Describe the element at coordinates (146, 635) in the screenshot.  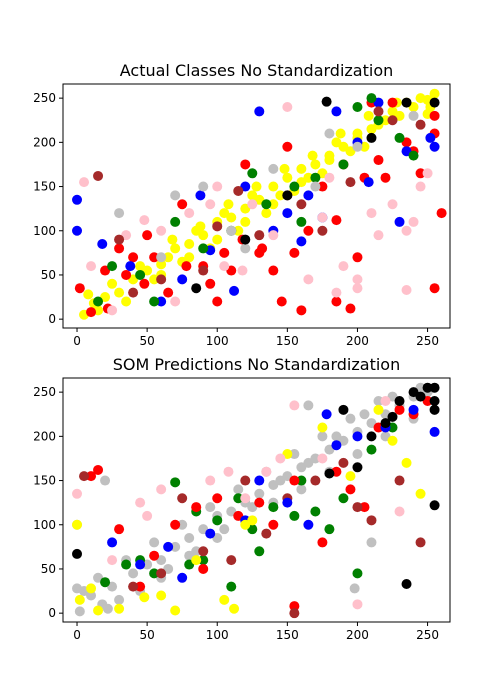
I see `x-tick-label: 50` at that location.